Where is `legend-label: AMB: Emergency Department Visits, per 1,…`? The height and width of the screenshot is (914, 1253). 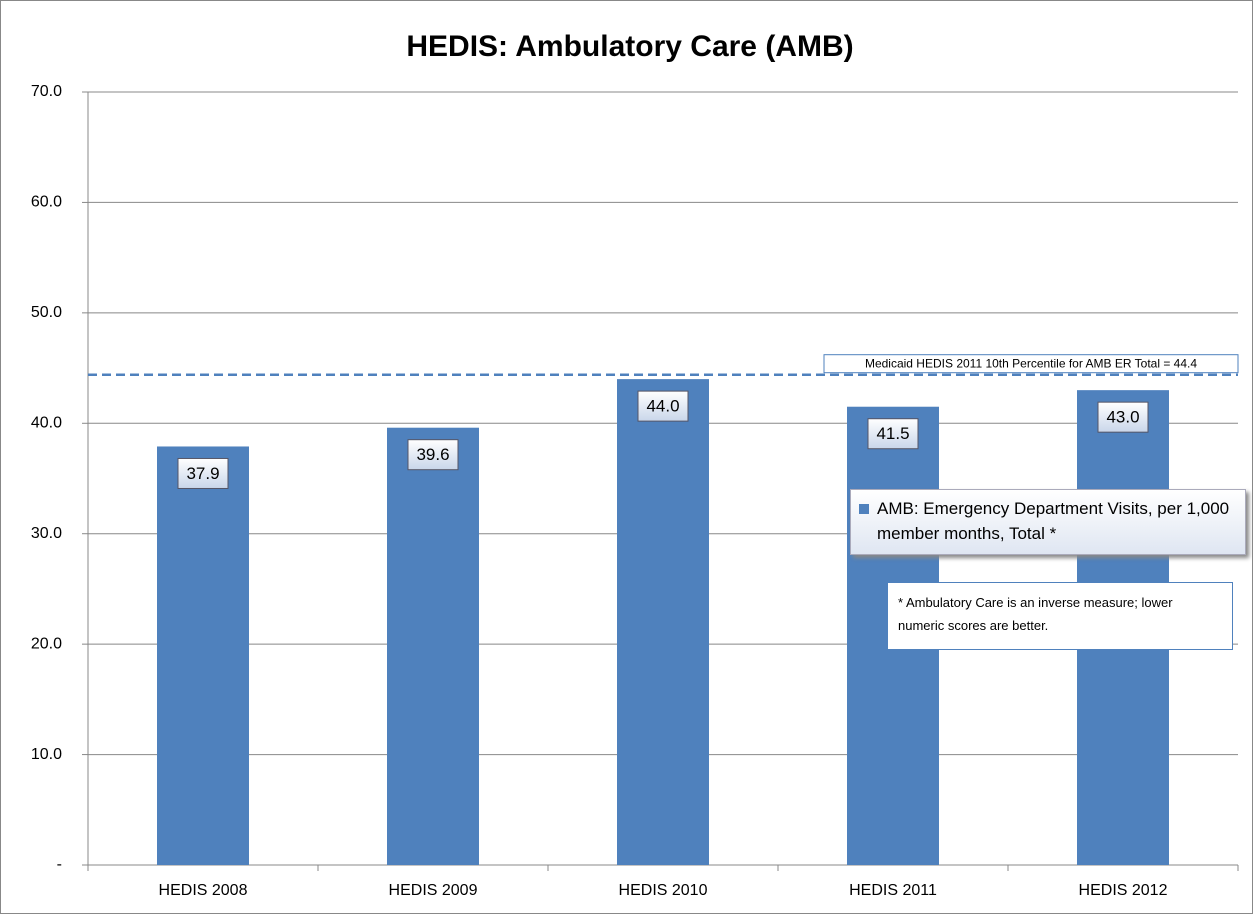 legend-label: AMB: Emergency Department Visits, per 1,… is located at coordinates (1053, 521).